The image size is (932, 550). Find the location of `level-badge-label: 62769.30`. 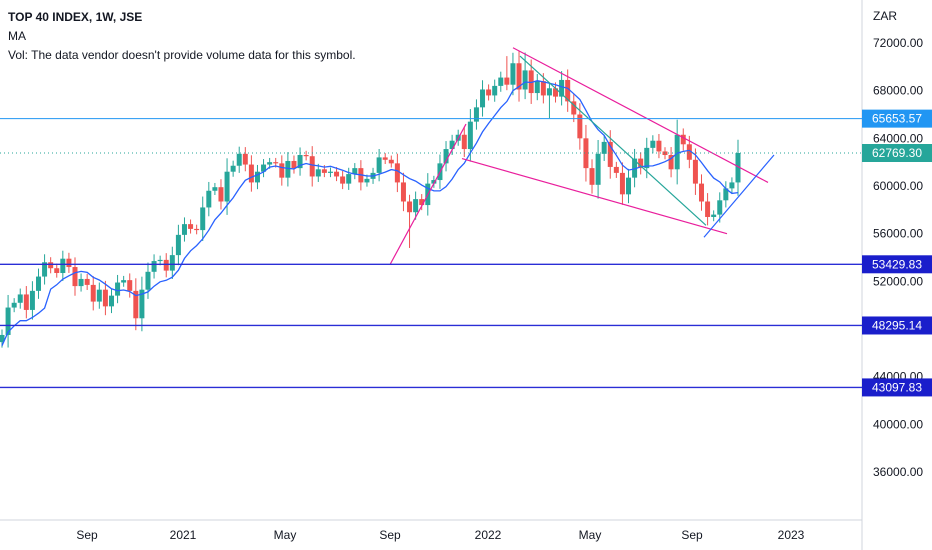

level-badge-label: 62769.30 is located at coordinates (897, 153).